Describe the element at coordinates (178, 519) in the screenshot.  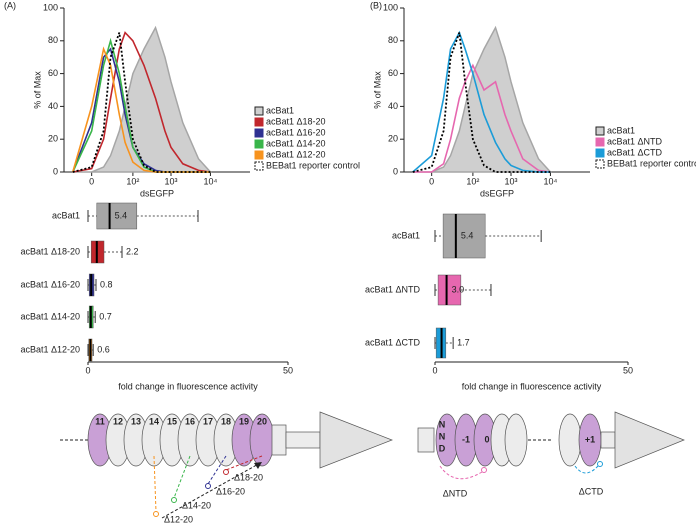
I see `deletion-label: Δ12-20` at that location.